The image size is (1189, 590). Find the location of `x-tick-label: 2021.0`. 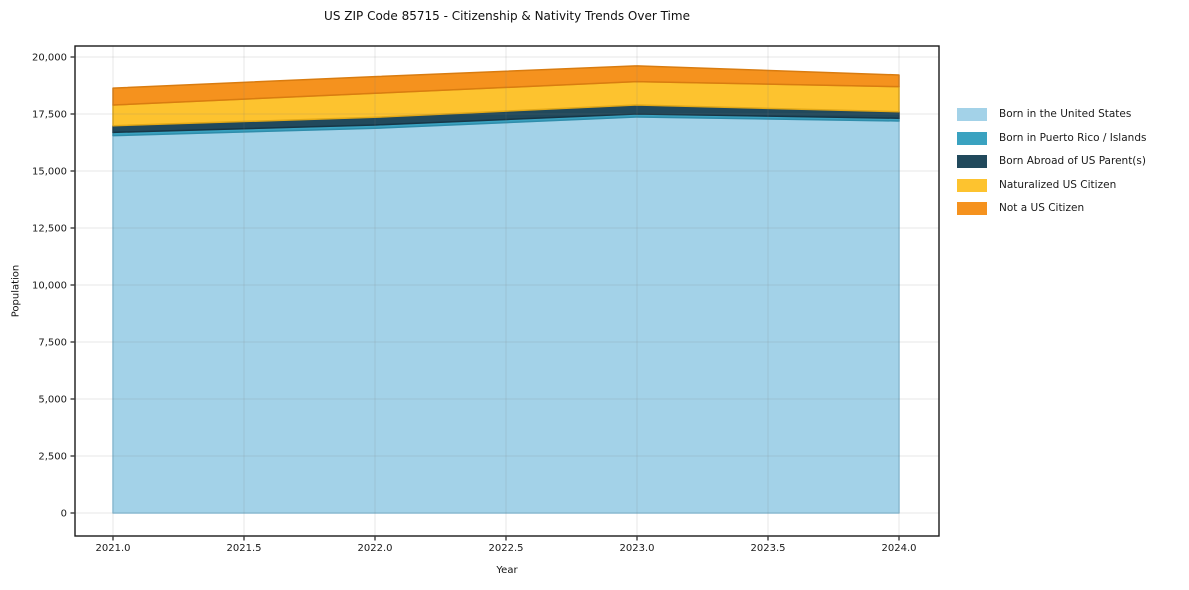

x-tick-label: 2021.0 is located at coordinates (113, 548).